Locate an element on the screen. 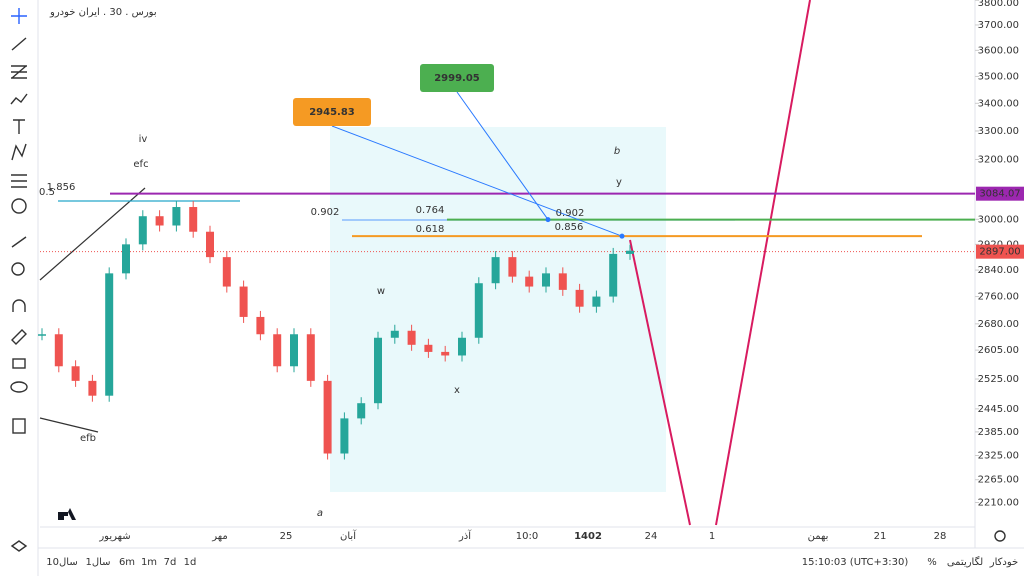  status-log: لگاریتمی is located at coordinates (965, 562).